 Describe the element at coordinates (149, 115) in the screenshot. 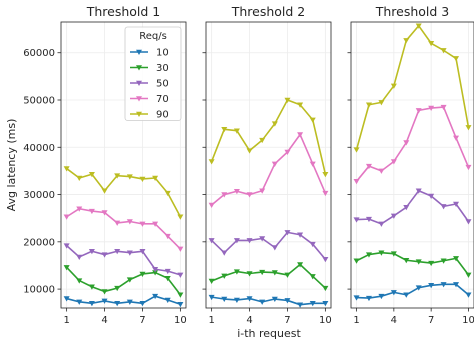

I see `legend-entry-90: 90` at that location.